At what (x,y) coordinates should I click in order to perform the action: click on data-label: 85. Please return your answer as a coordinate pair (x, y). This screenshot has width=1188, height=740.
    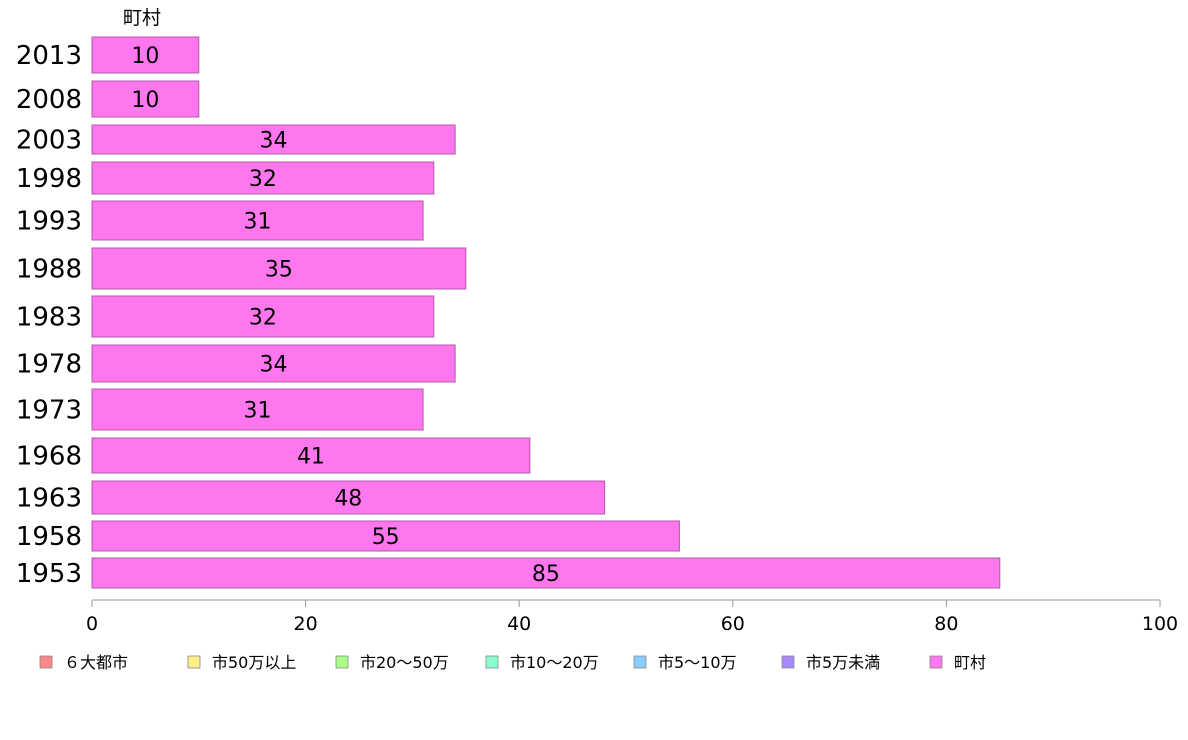
    Looking at the image, I should click on (546, 574).